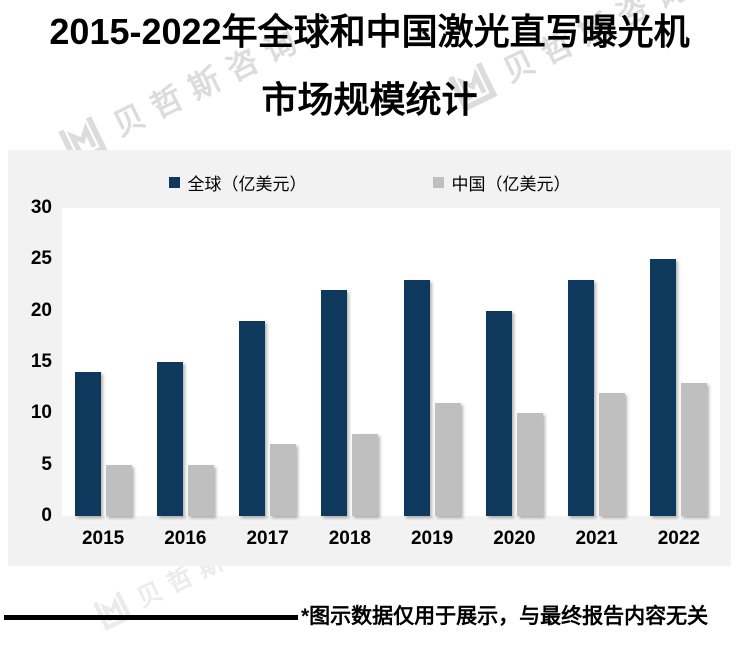 This screenshot has height=650, width=739. What do you see at coordinates (252, 418) in the screenshot?
I see `bar-global-2017` at bounding box center [252, 418].